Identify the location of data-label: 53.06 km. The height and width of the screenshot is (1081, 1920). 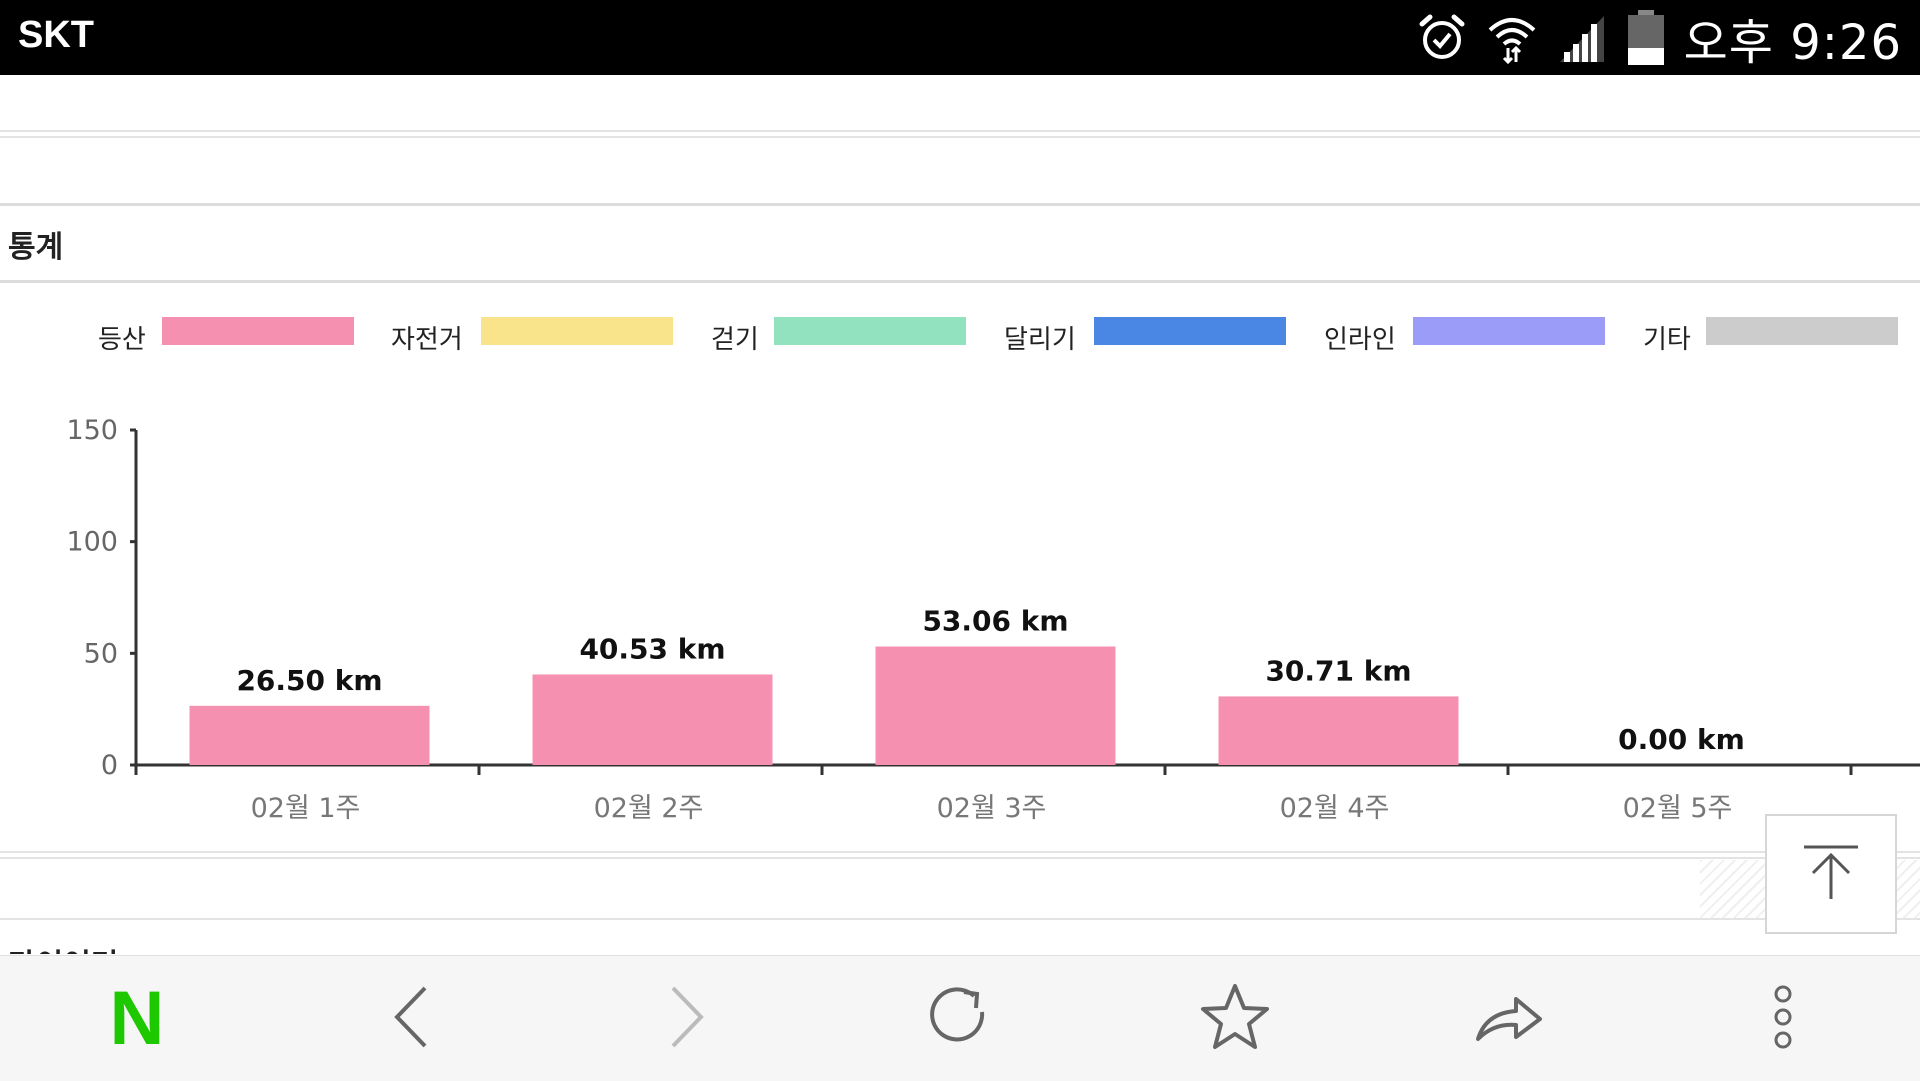
(995, 620).